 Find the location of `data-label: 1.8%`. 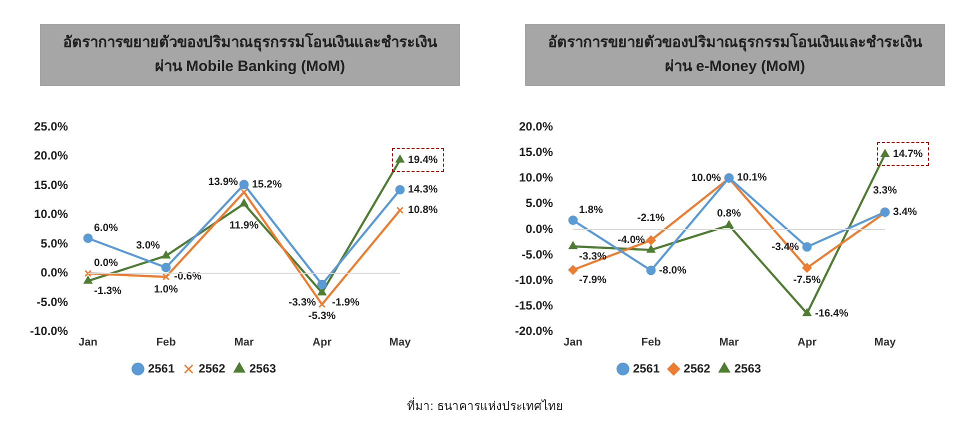

data-label: 1.8% is located at coordinates (591, 210).